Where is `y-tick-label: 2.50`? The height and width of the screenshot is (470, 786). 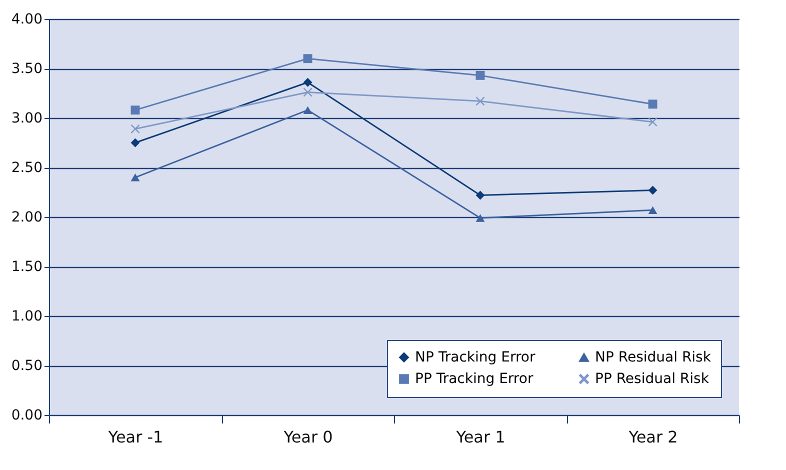
y-tick-label: 2.50 is located at coordinates (26, 168).